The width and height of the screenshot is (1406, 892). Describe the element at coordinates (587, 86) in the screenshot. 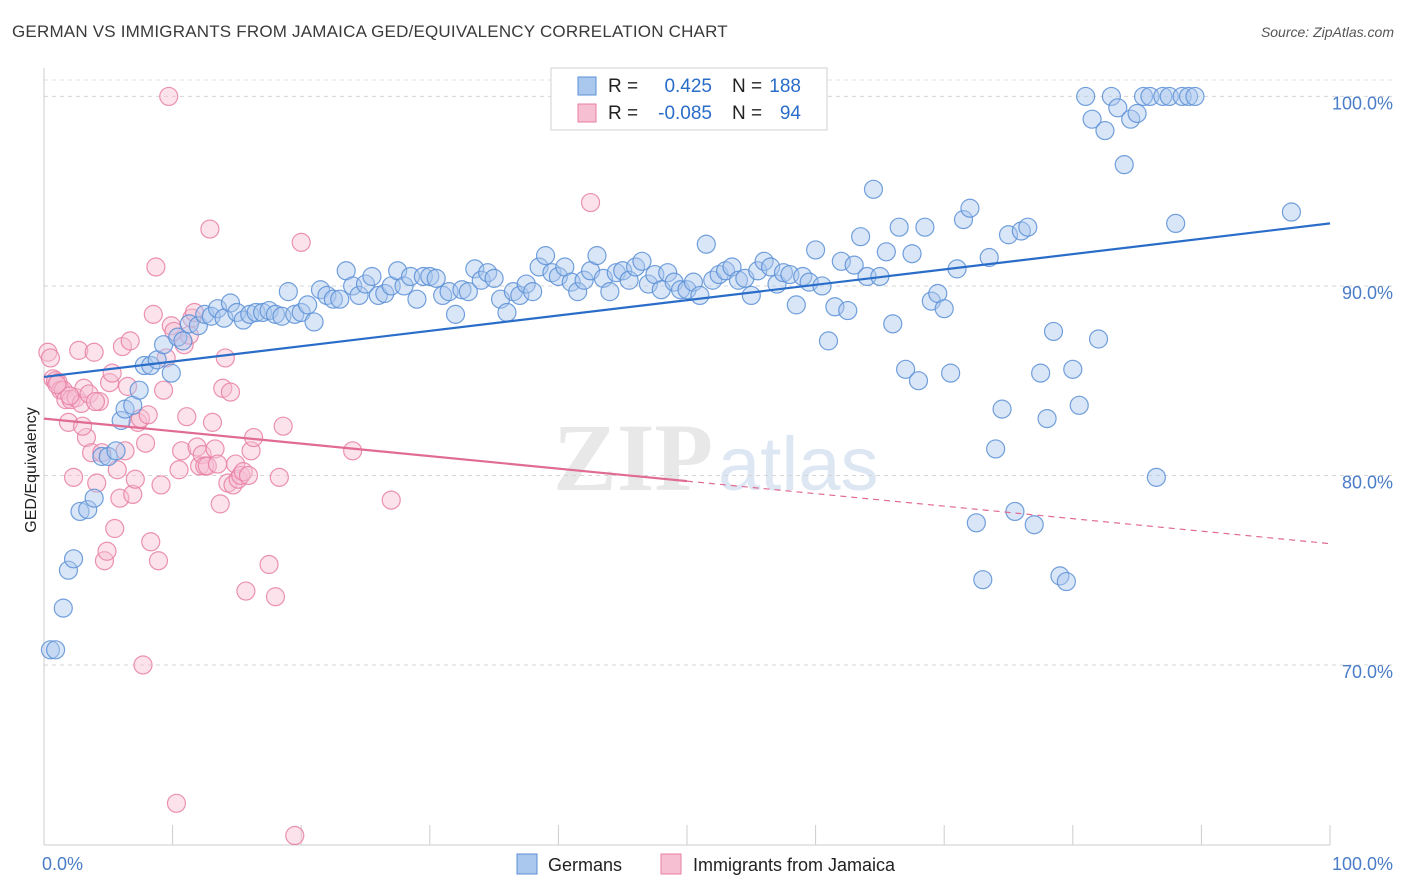

I see `legend-swatch-germans` at that location.